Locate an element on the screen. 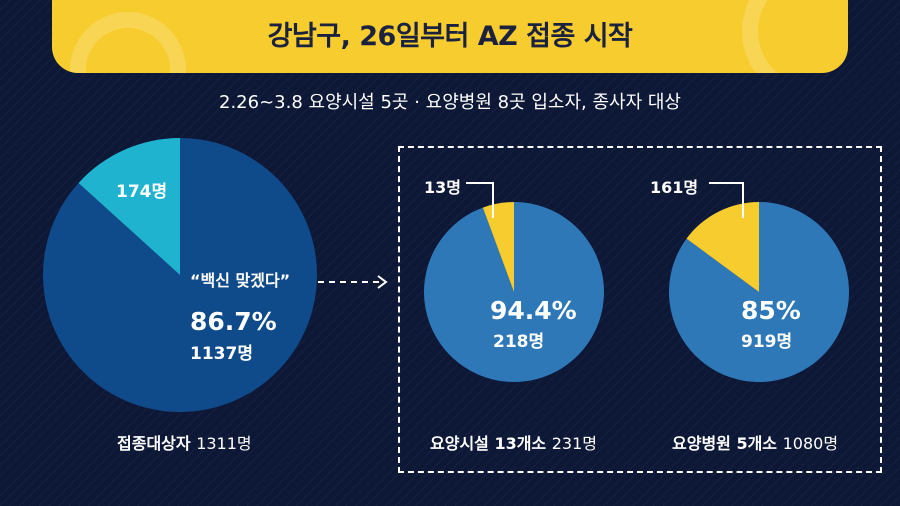 The height and width of the screenshot is (506, 900). main-caption-label: 접종대상자 is located at coordinates (154, 443).